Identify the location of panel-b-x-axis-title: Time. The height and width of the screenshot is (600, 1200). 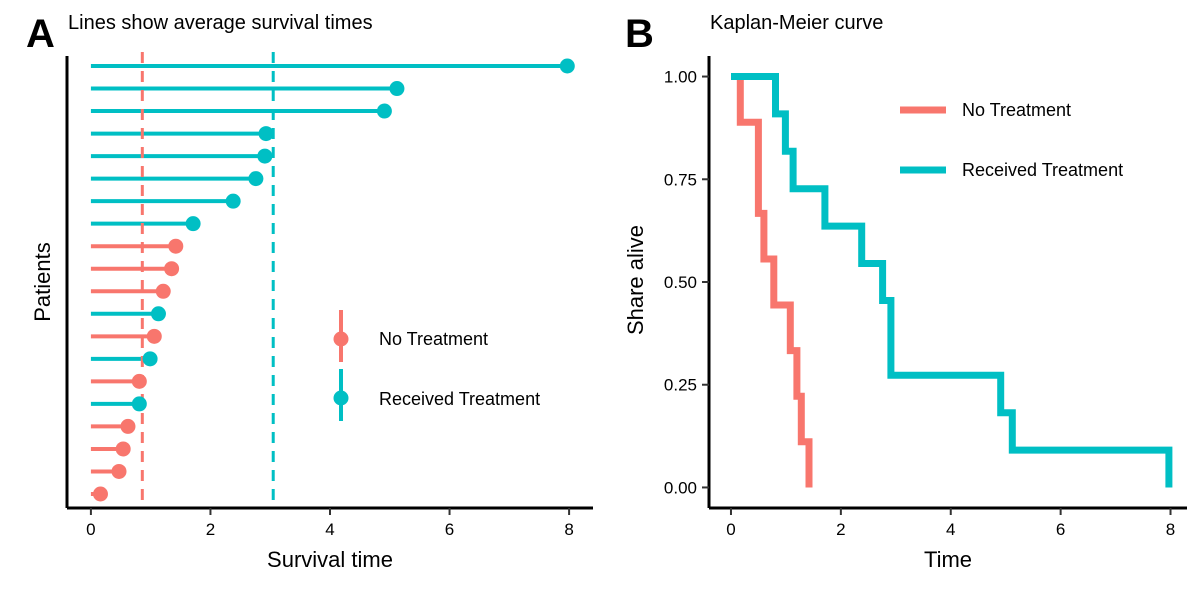
(948, 559).